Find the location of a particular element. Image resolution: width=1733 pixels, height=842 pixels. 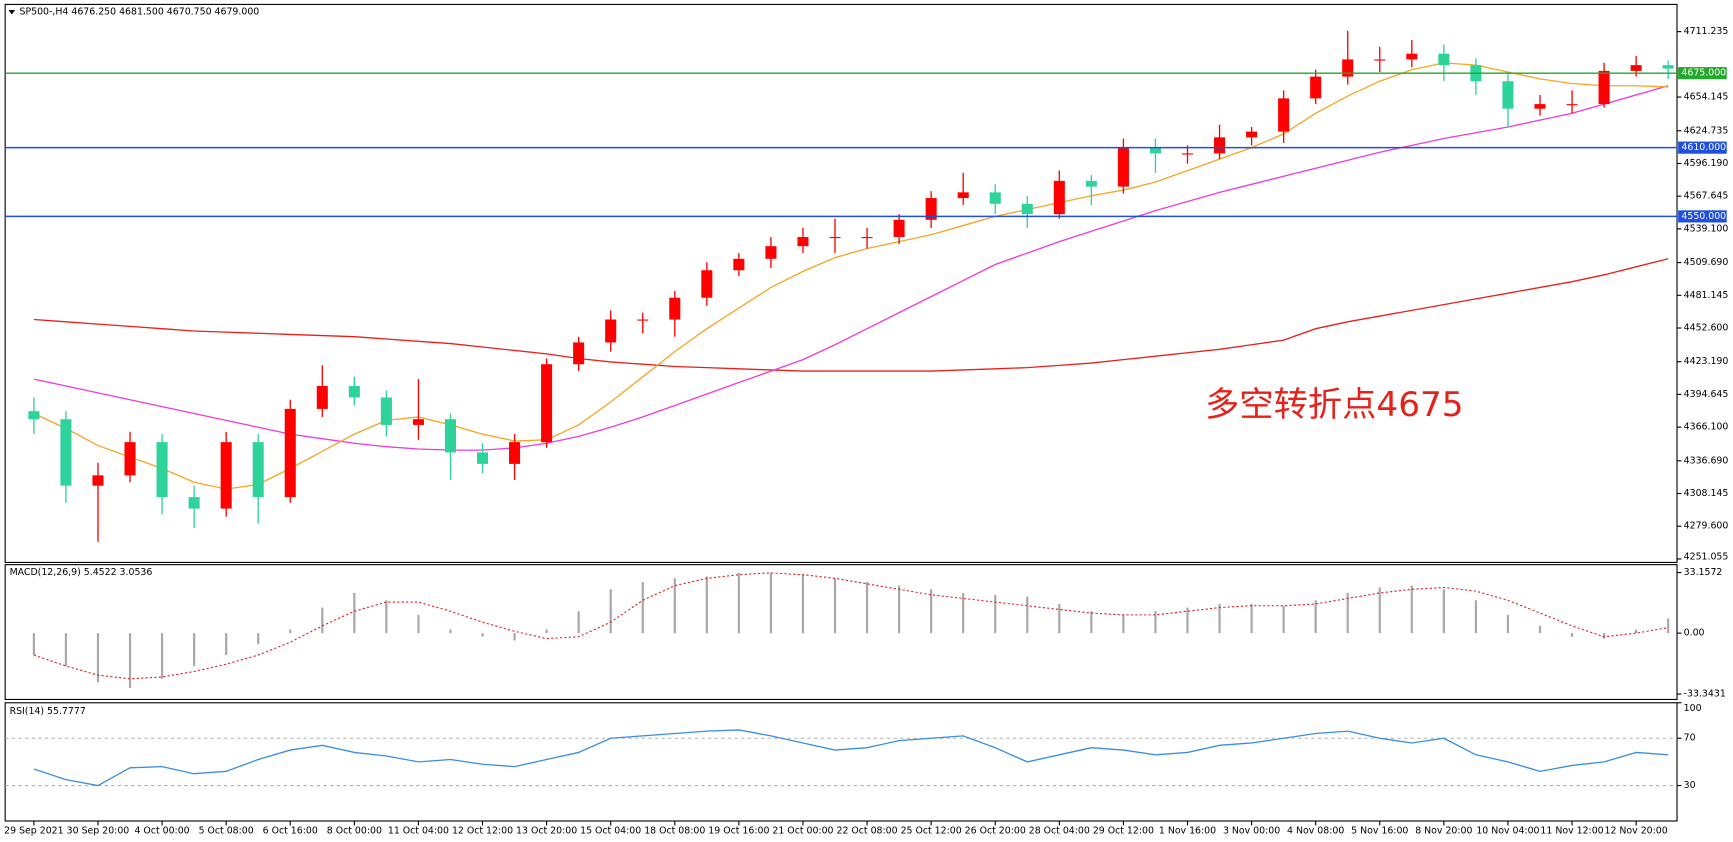

macd-signal is located at coordinates (851, 626).